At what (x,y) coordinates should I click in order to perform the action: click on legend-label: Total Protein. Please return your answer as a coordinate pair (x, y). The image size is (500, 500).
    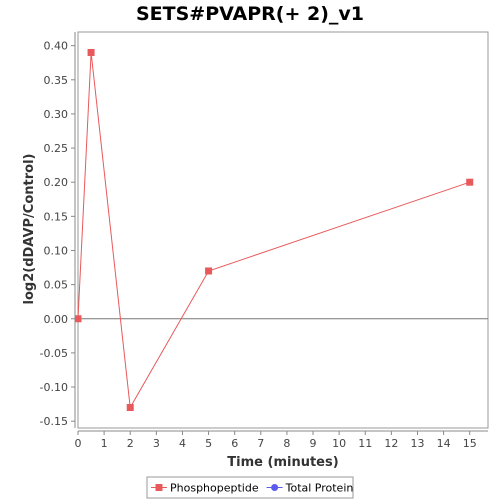
    Looking at the image, I should click on (319, 488).